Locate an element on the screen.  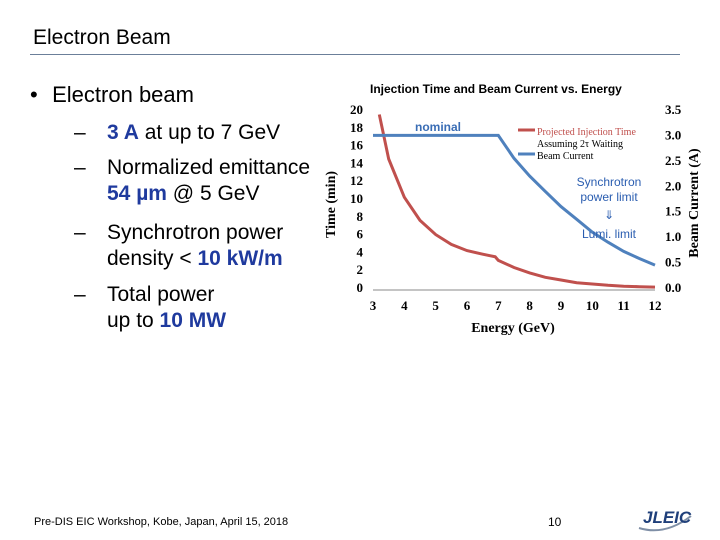
y2-tick-label: 0.0 is located at coordinates (673, 287).